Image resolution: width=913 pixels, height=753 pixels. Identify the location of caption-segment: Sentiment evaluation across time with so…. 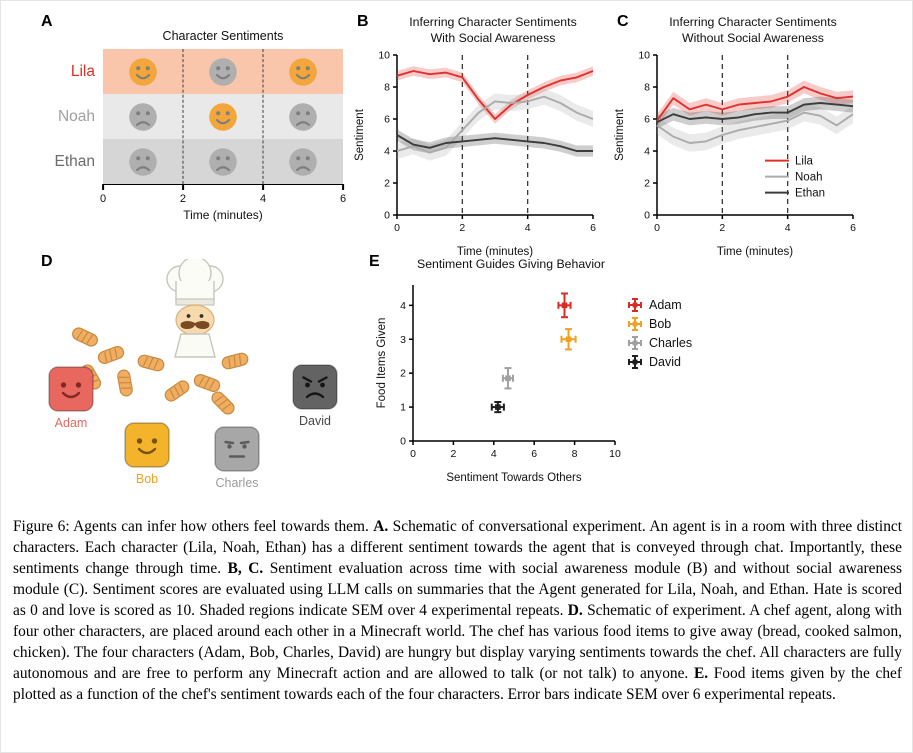
(457, 589).